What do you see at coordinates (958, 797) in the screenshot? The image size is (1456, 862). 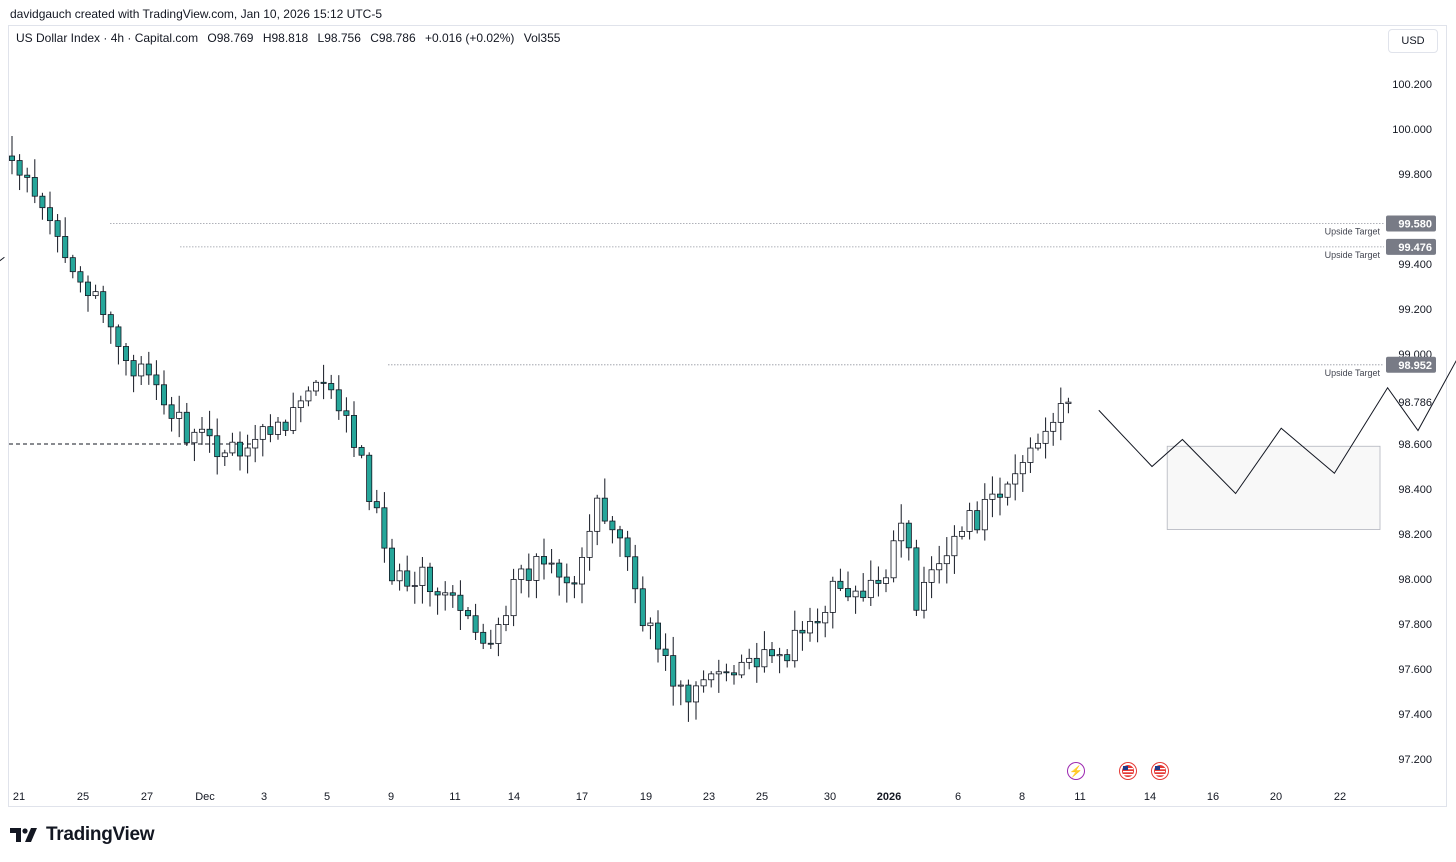 I see `x-tick-label: 6` at bounding box center [958, 797].